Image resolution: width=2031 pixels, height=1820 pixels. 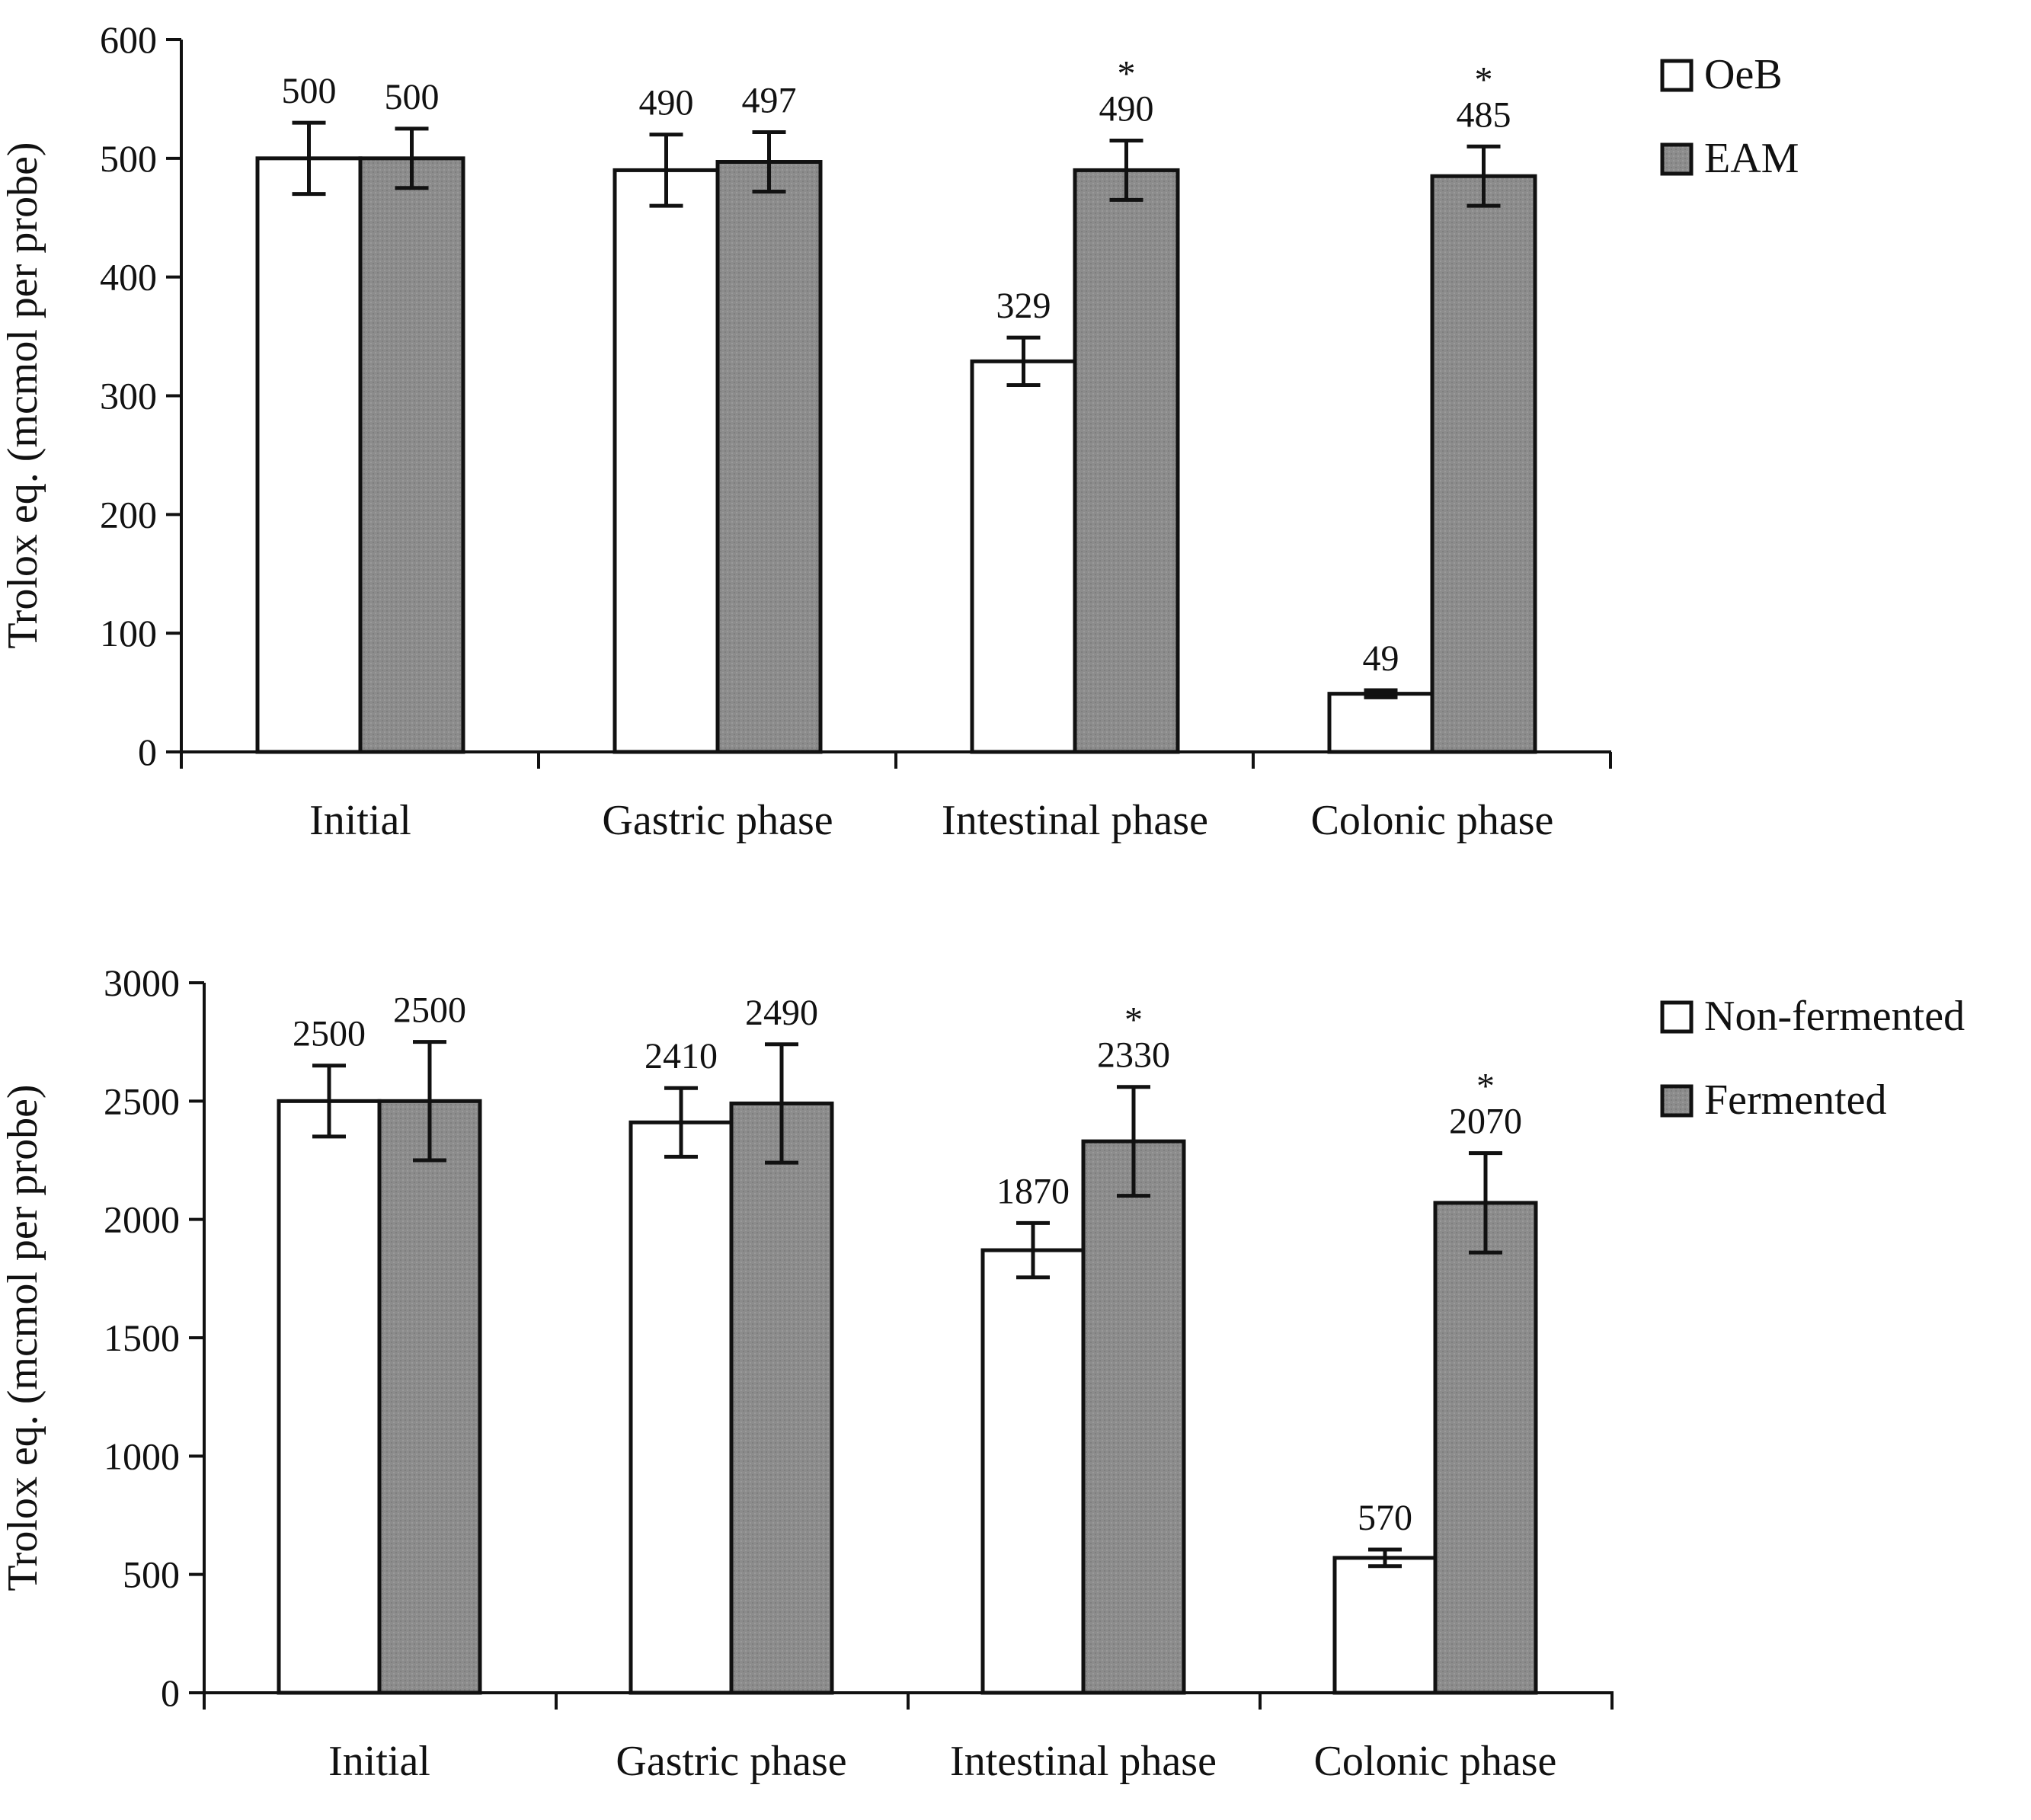 I want to click on legend-label: EAM, so click(x=1751, y=158).